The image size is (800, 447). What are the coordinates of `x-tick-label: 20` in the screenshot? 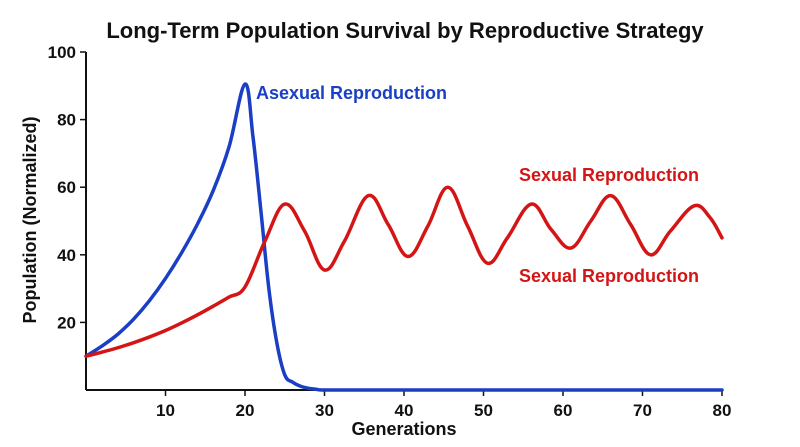 It's located at (245, 410).